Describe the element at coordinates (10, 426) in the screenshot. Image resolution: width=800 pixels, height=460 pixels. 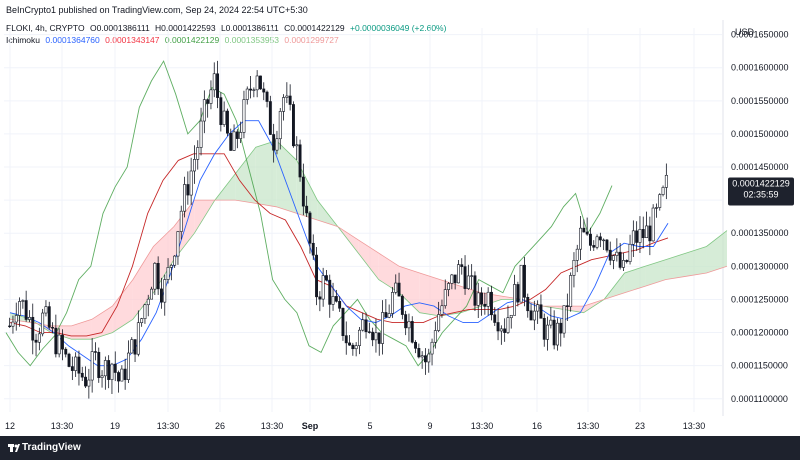
I see `x-tick-label: 12` at that location.